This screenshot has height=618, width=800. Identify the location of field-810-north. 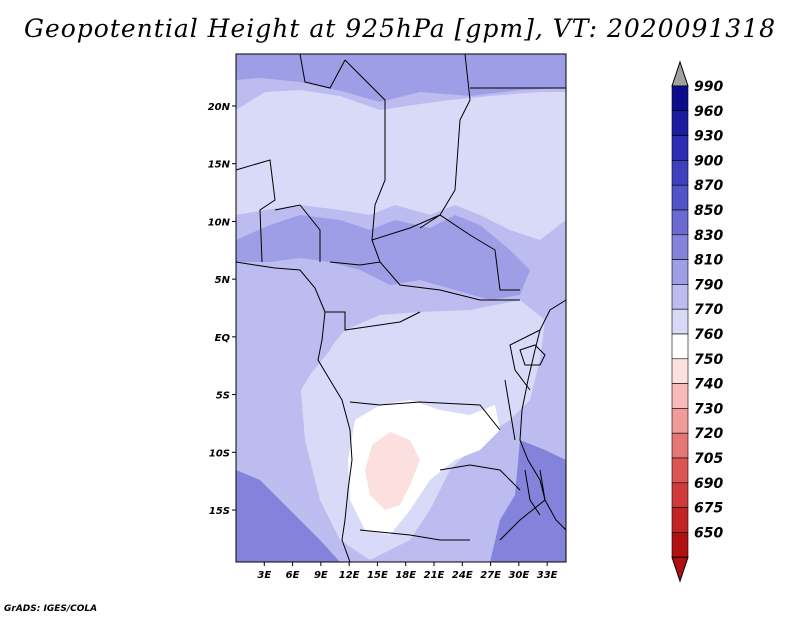
(401, 78).